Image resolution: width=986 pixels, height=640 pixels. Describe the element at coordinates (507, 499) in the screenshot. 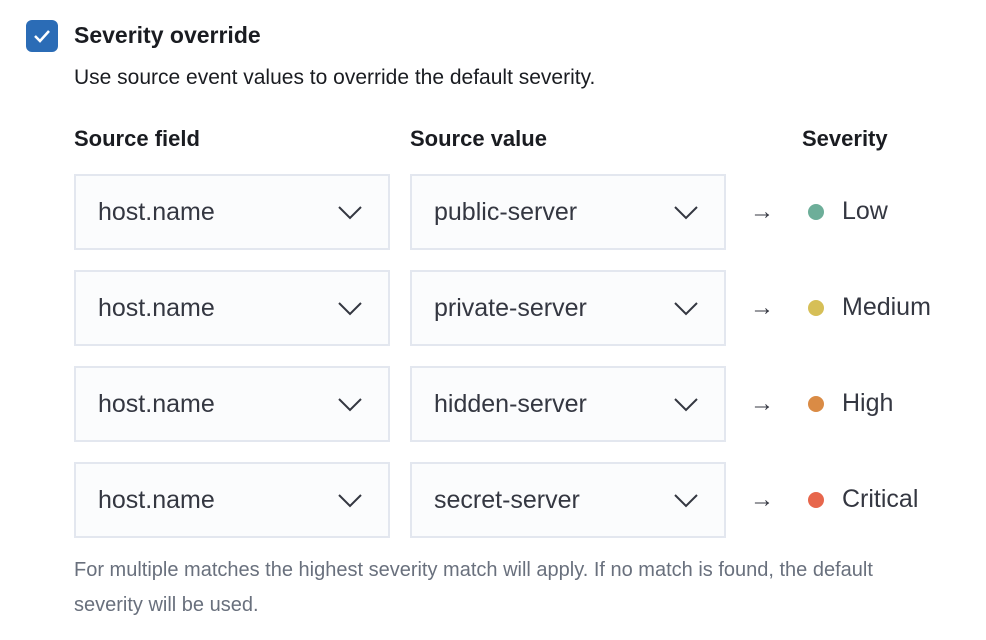

I see `source-value-value: secret-server` at that location.